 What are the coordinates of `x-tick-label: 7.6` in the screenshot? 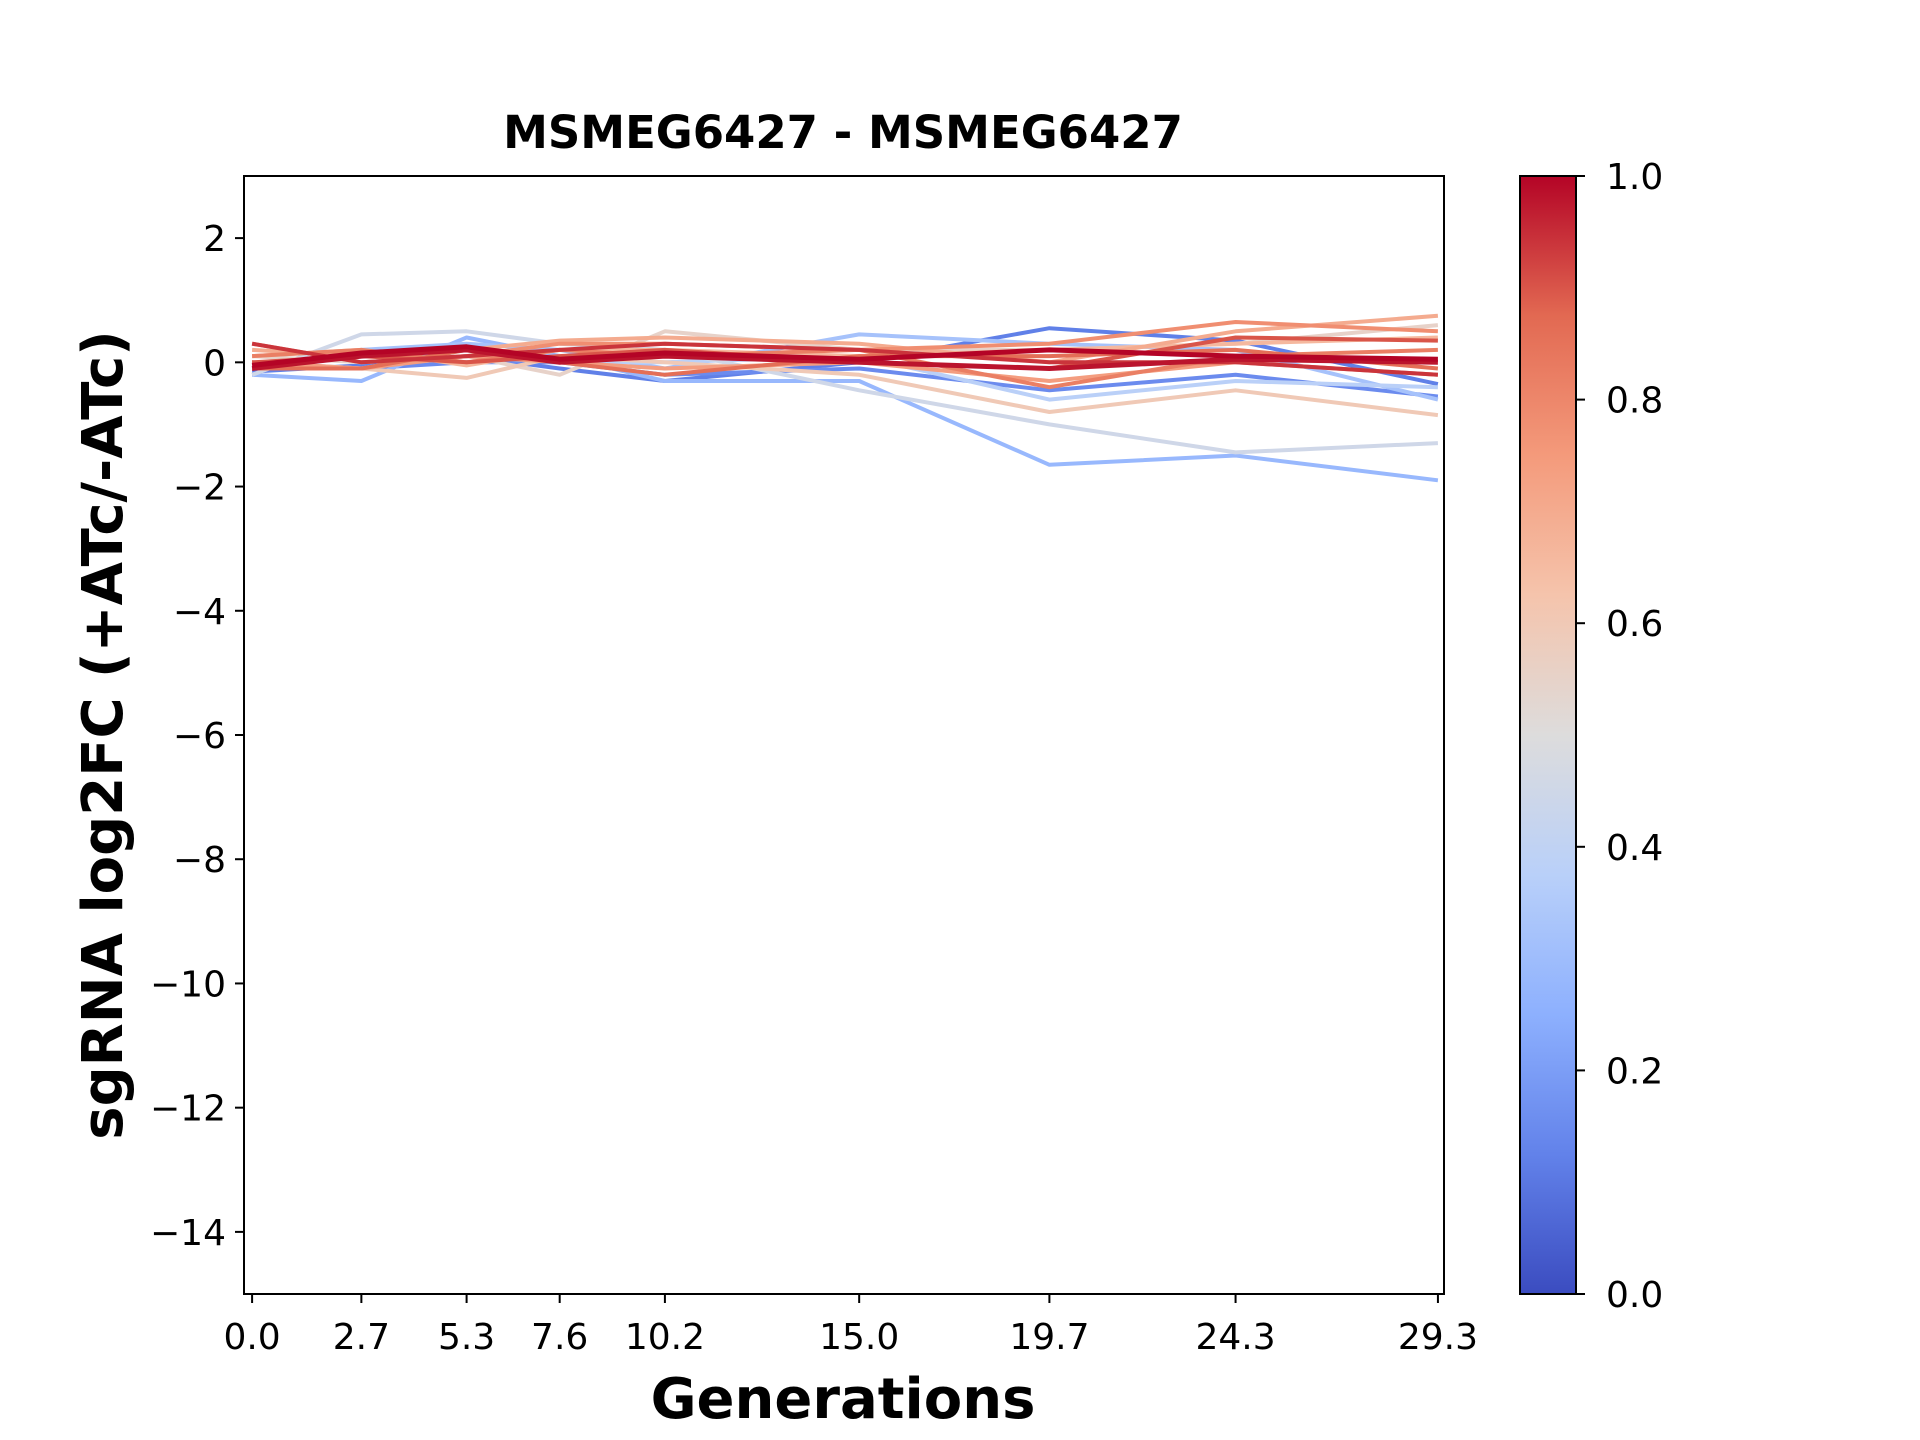 It's located at (559, 1337).